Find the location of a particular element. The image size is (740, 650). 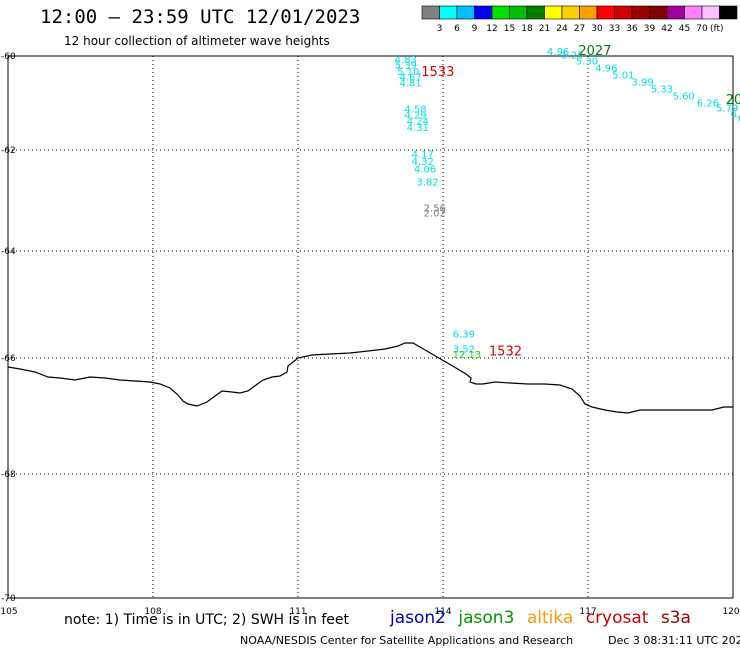

legend-unit-label: (ft) is located at coordinates (717, 29).